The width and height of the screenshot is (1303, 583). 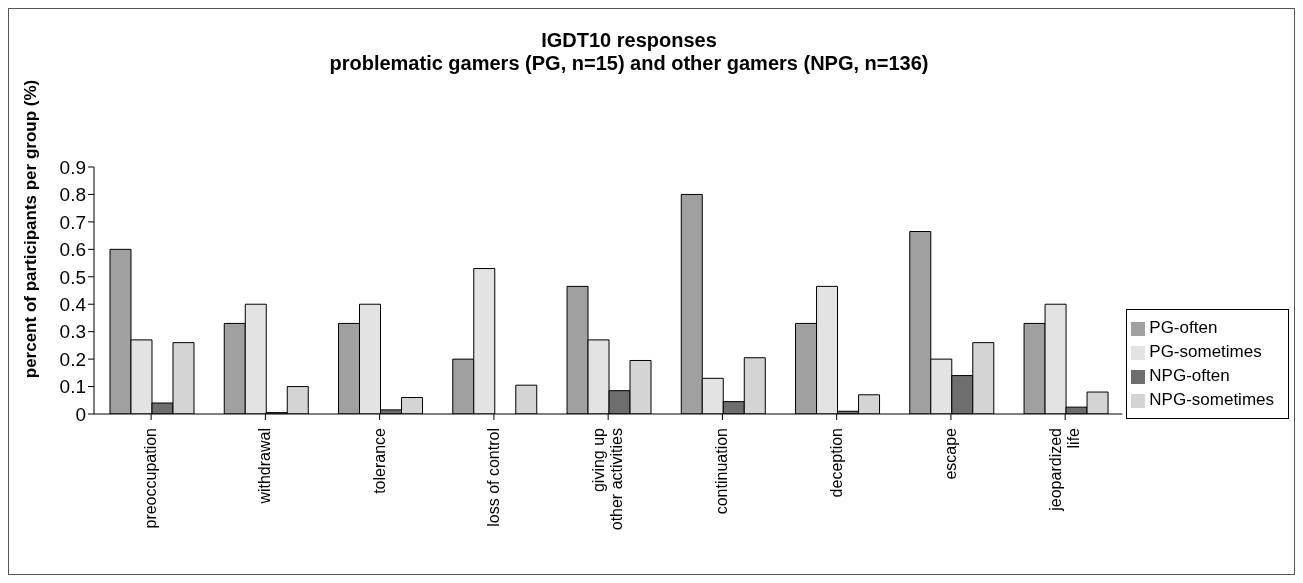 What do you see at coordinates (73, 304) in the screenshot?
I see `y-tick-label: 0.4` at bounding box center [73, 304].